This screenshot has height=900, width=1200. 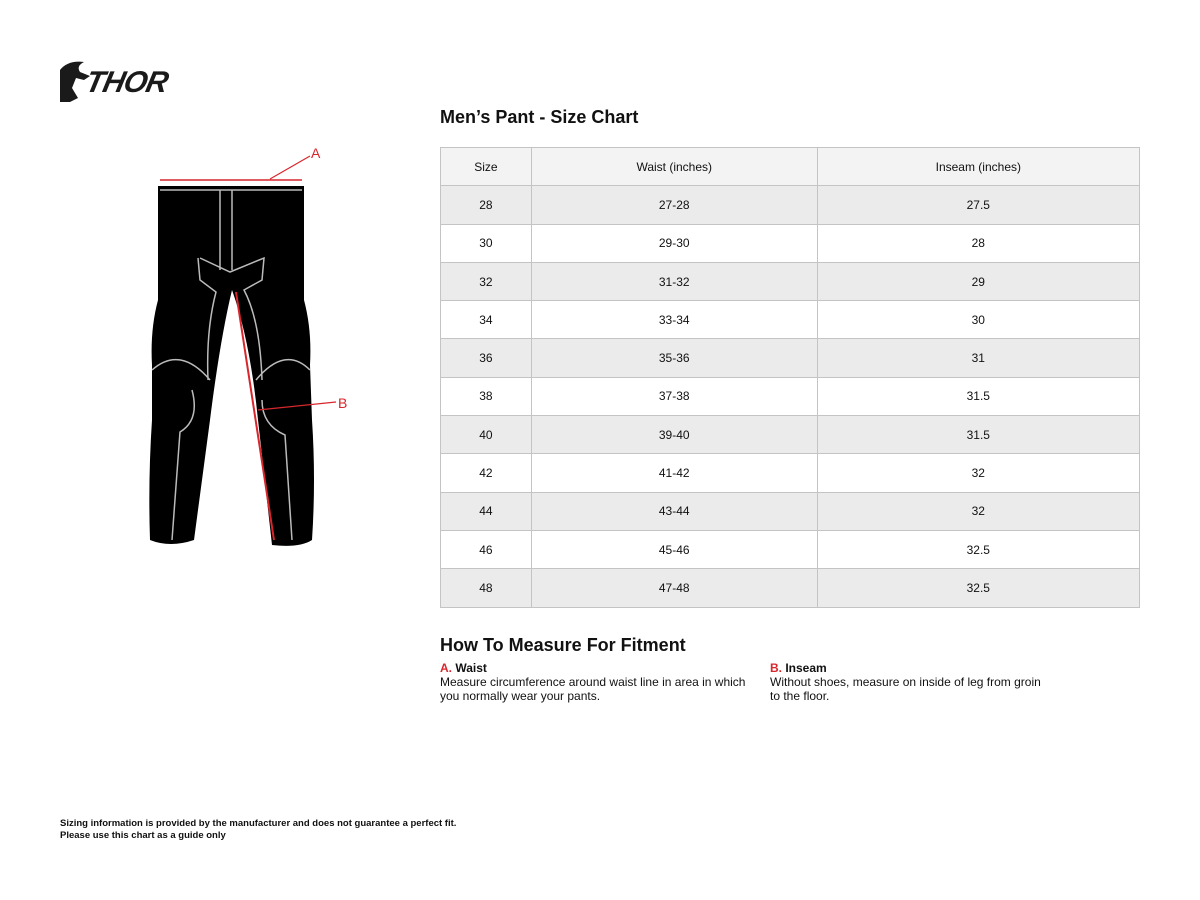 What do you see at coordinates (255, 416) in the screenshot?
I see `inseam-measure-line` at bounding box center [255, 416].